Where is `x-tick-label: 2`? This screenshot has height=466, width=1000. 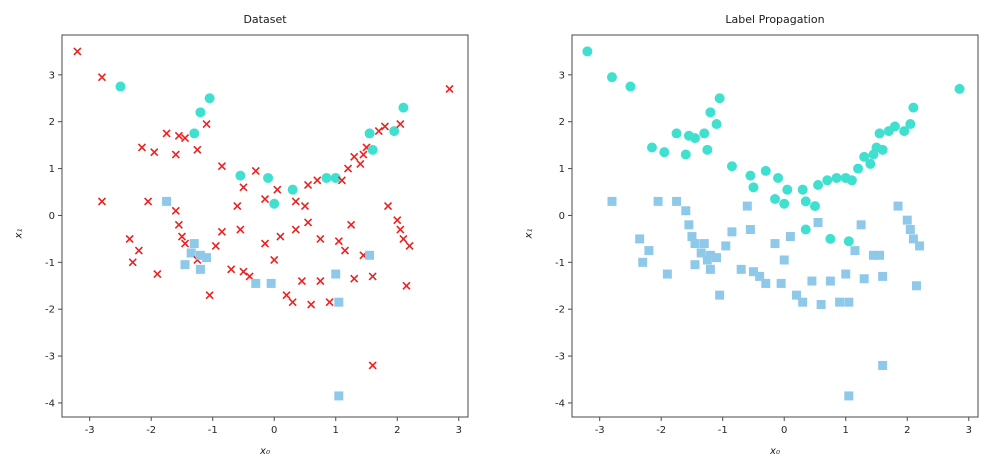 x-tick-label: 2 is located at coordinates (907, 430).